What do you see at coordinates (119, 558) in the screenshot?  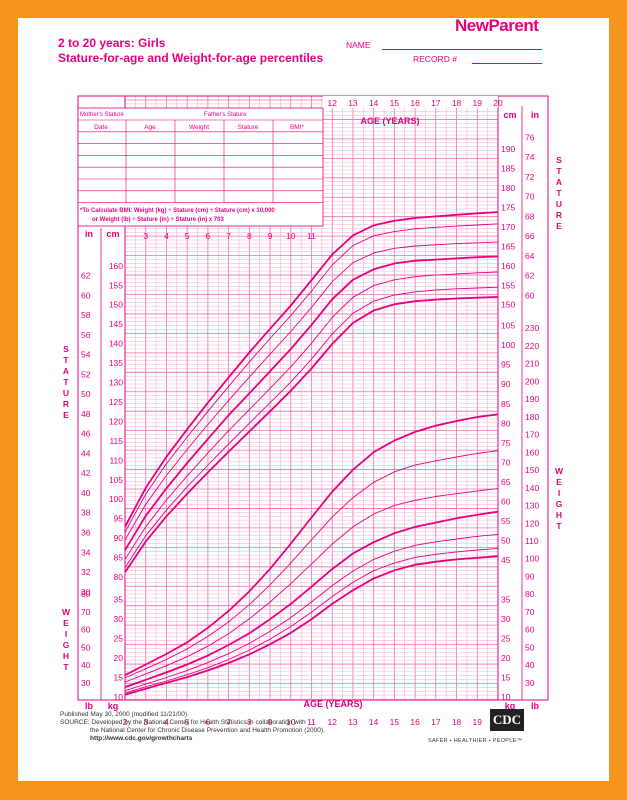 I see `stature-cm-tick-left: 85` at bounding box center [119, 558].